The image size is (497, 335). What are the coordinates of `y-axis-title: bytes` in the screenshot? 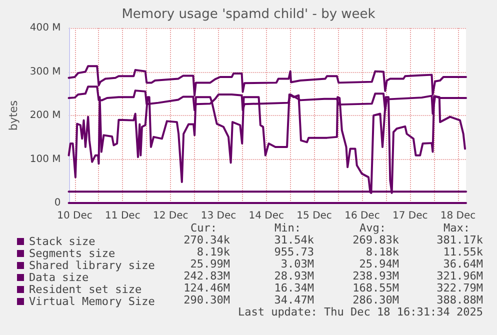 It's located at (13, 115).